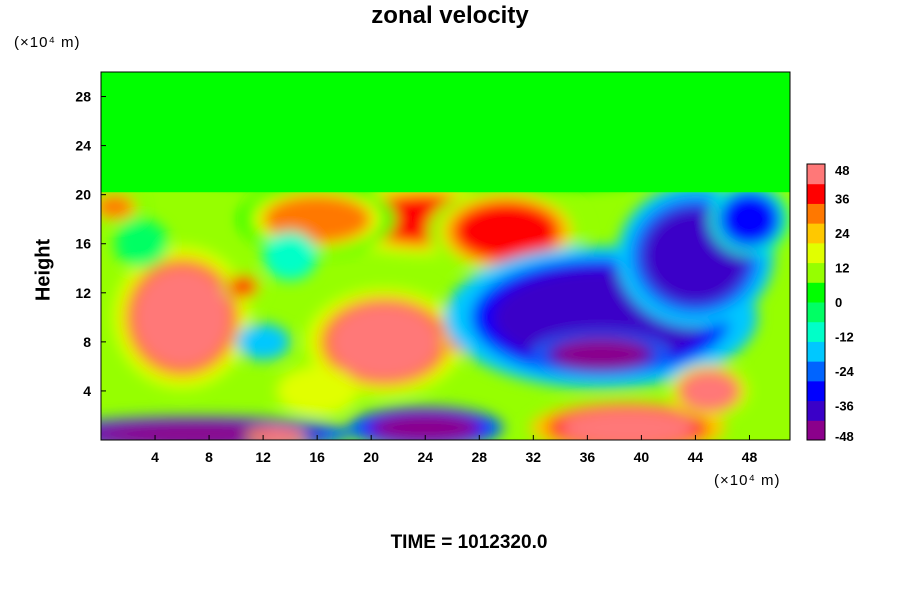 Image resolution: width=900 pixels, height=600 pixels. What do you see at coordinates (83, 244) in the screenshot?
I see `y-tick-label: 16` at bounding box center [83, 244].